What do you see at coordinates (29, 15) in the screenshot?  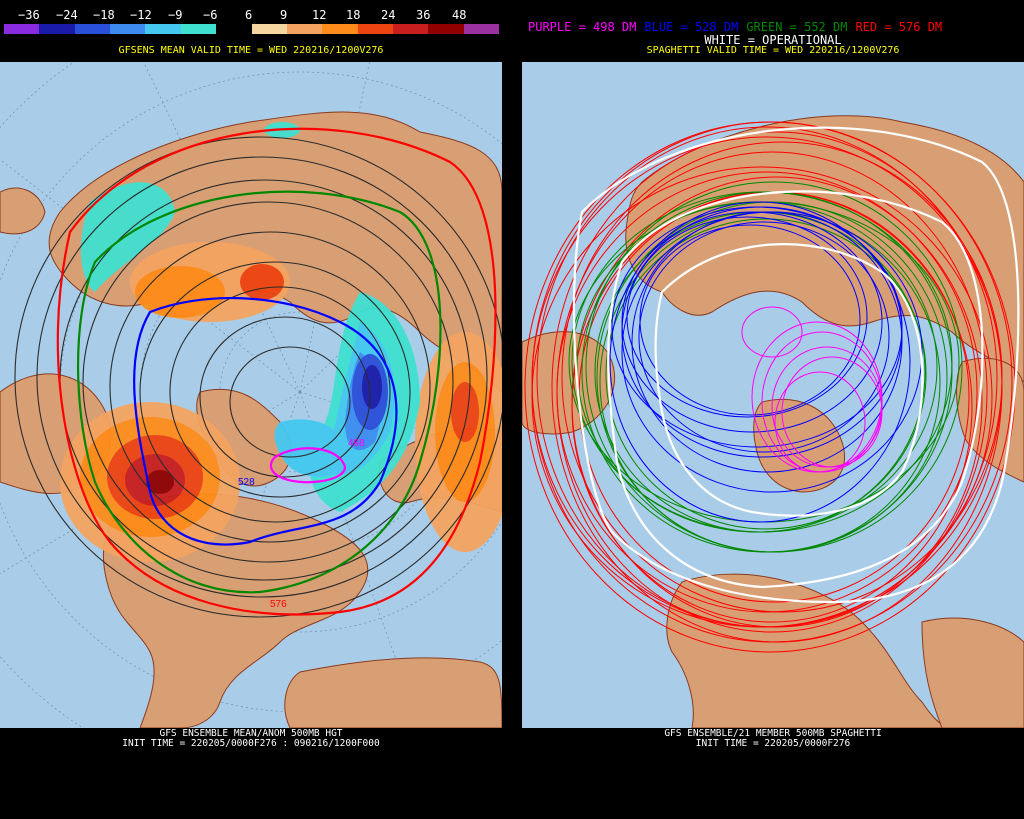 I see `colorbar-label: −36` at bounding box center [29, 15].